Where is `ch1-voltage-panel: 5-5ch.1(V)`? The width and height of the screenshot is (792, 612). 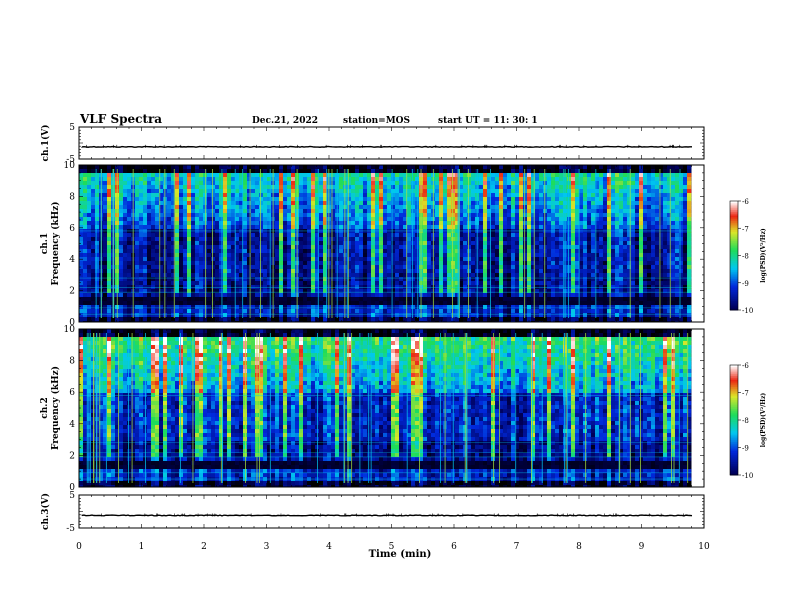
ch1-voltage-panel: 5-5ch.1(V) is located at coordinates (372, 144).